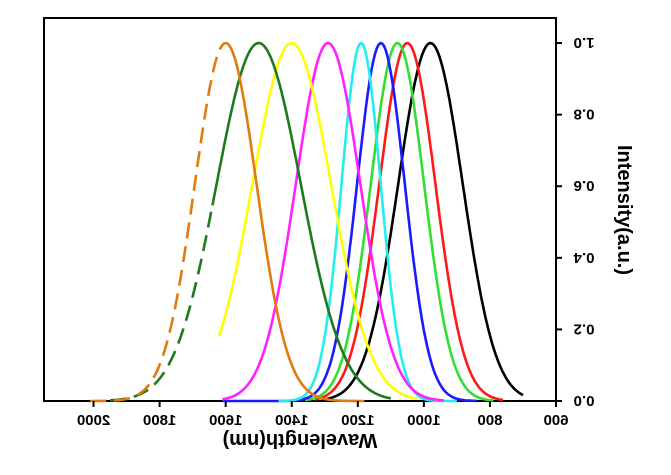  Describe the element at coordinates (93, 420) in the screenshot. I see `x-tick-label-2000: 2000` at that location.